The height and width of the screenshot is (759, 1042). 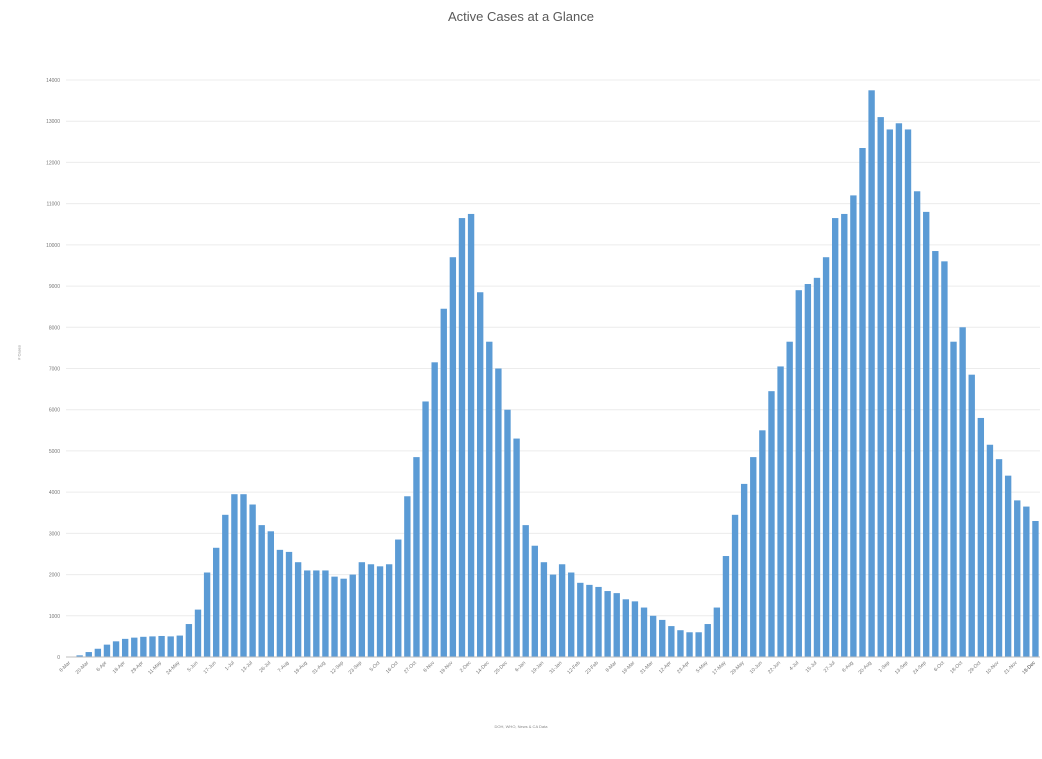 What do you see at coordinates (410, 667) in the screenshot?
I see `x-tick-label: 27-Oct` at bounding box center [410, 667].